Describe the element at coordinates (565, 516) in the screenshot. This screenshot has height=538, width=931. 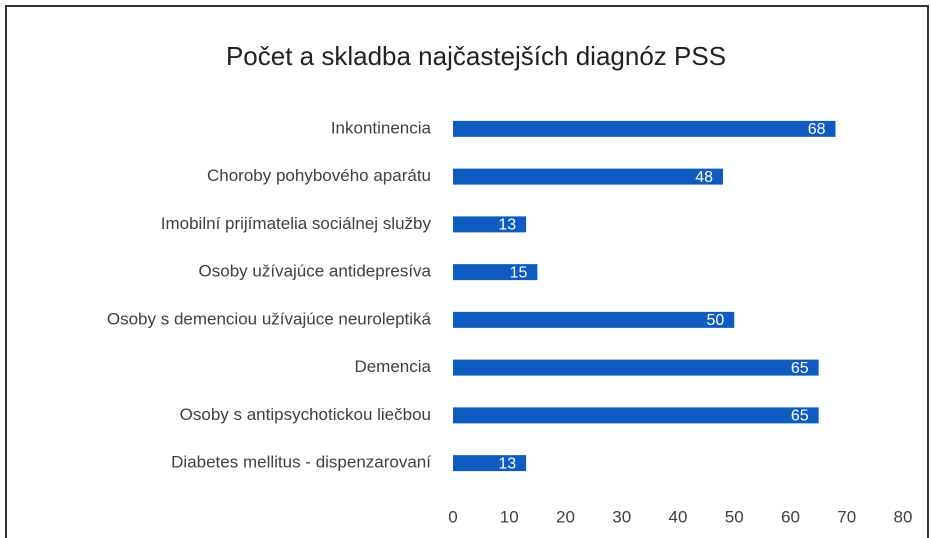
I see `x-tick-label: 20` at that location.